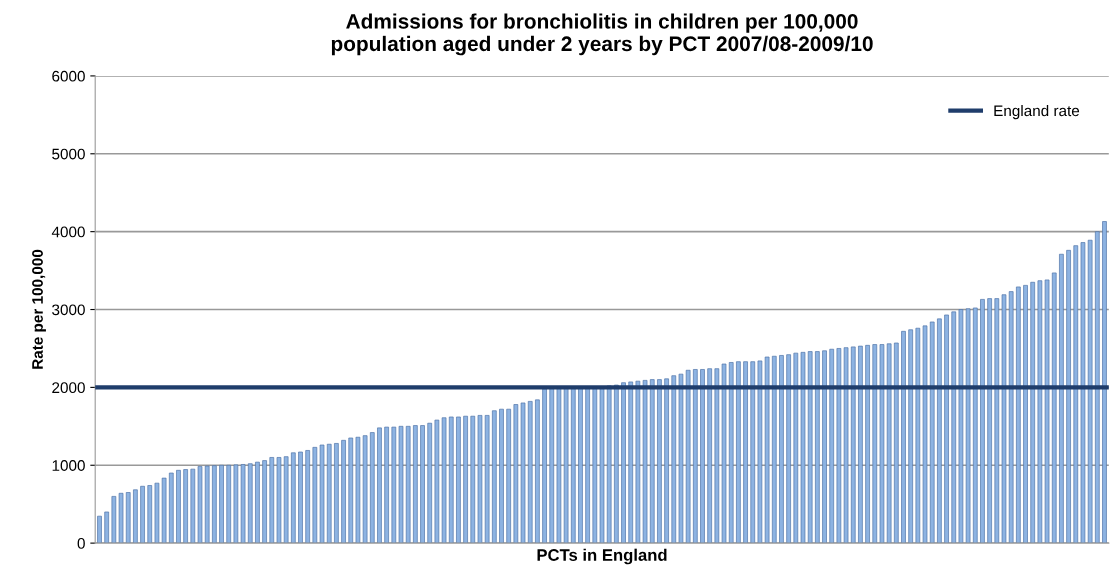  I want to click on chart-title: Admissions for bronchiolitis in children per 100,000 population aged under 2 years by PCT 2007/08-2009/10, so click(602, 34).